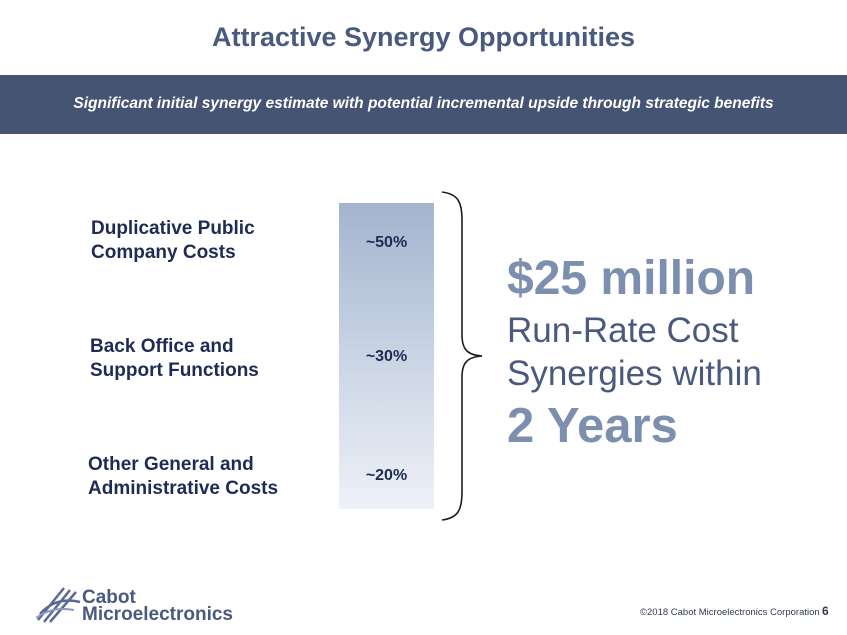 The width and height of the screenshot is (847, 635). Describe the element at coordinates (592, 426) in the screenshot. I see `synergy-duration: 2 Years` at that location.